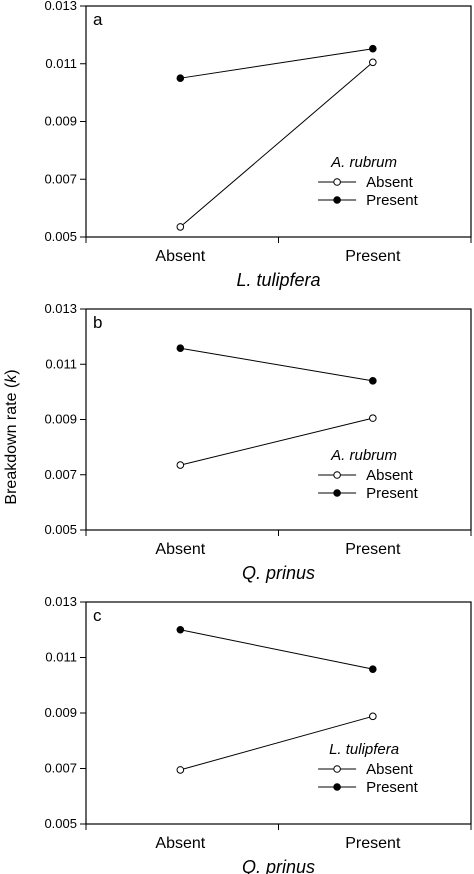 This screenshot has width=474, height=874. I want to click on legend-title: L. tulipfera, so click(364, 749).